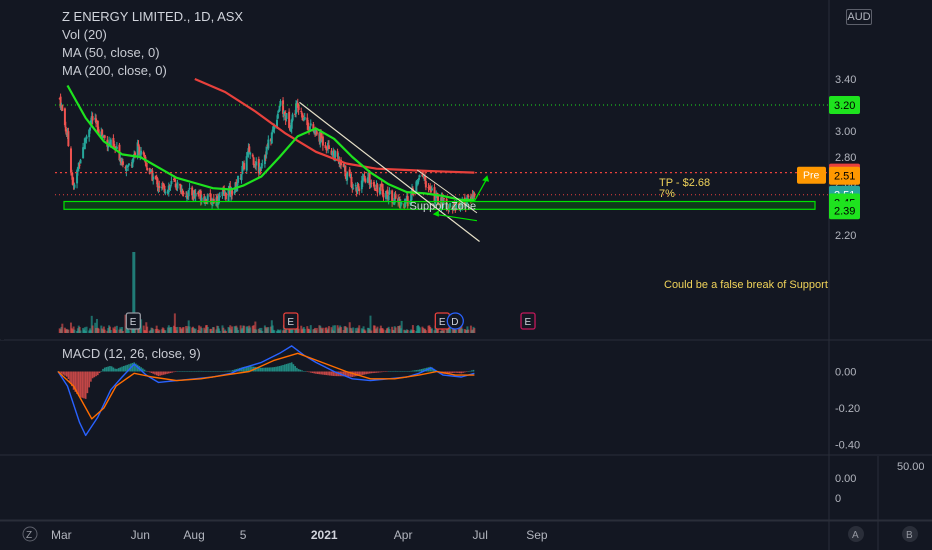 This screenshot has width=932, height=550. Describe the element at coordinates (131, 353) in the screenshot. I see `macd-label: MACD (12, 26, close, 9)` at that location.